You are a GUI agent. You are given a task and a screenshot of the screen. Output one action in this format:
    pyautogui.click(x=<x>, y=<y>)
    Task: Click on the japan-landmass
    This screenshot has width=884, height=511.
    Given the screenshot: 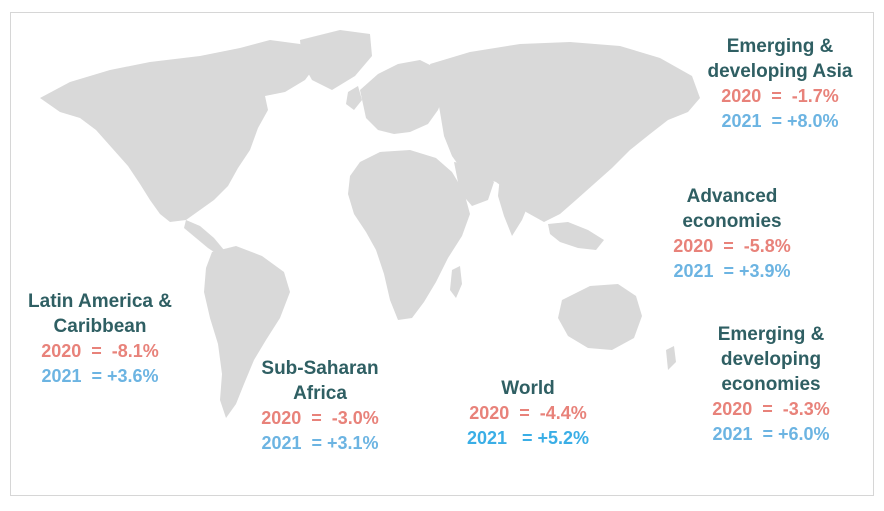 What is the action you would take?
    pyautogui.click(x=617, y=138)
    